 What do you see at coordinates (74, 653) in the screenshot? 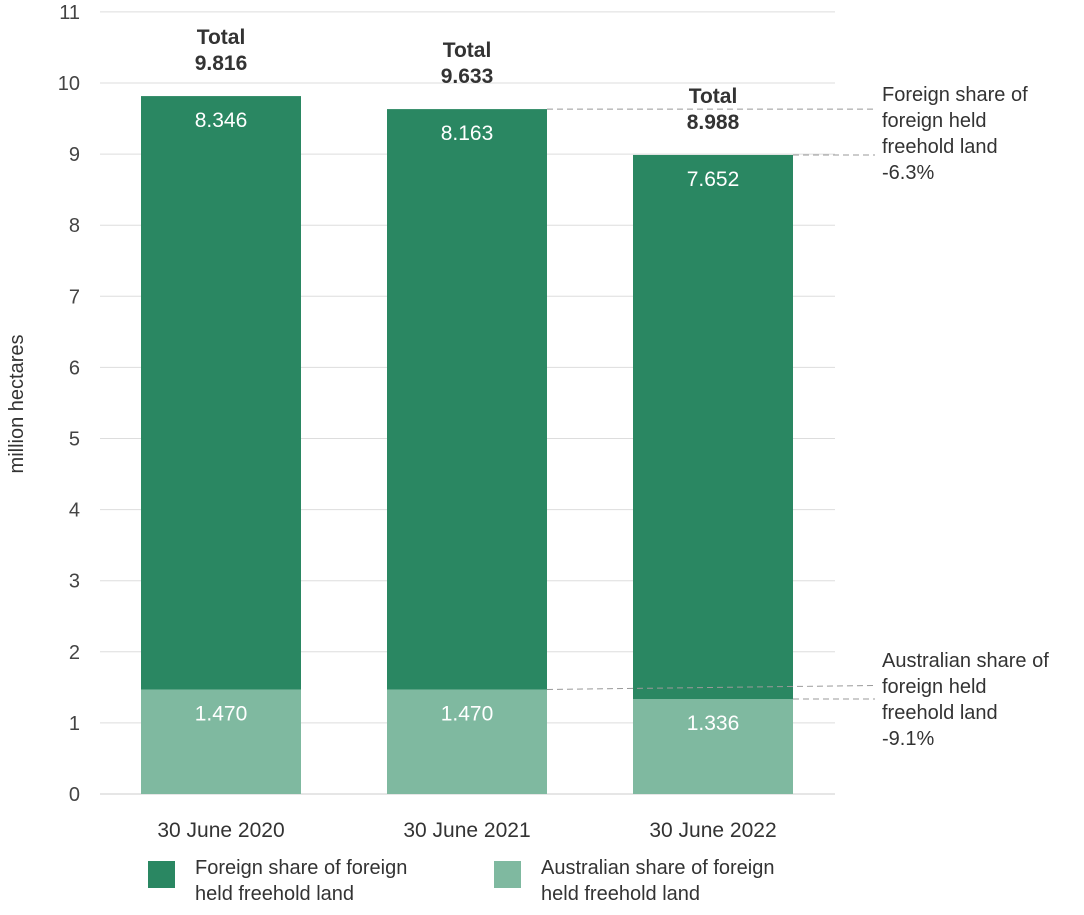
I see `y-tick-label: 2` at bounding box center [74, 653].